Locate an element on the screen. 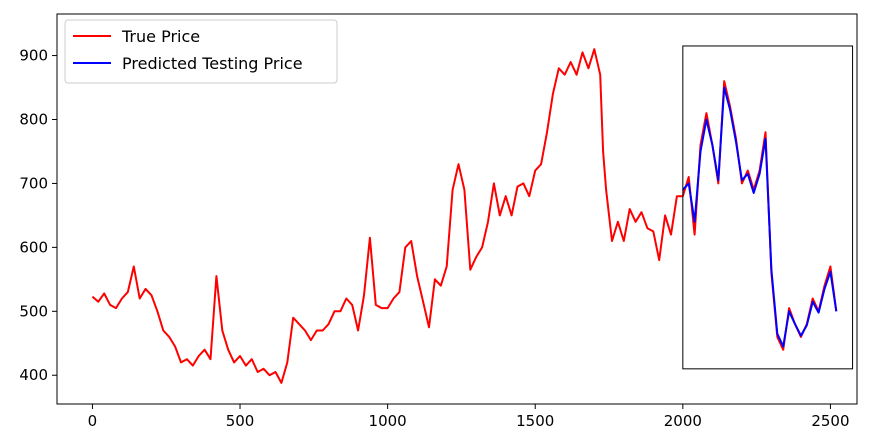 This screenshot has width=877, height=440. legend-box is located at coordinates (201, 51).